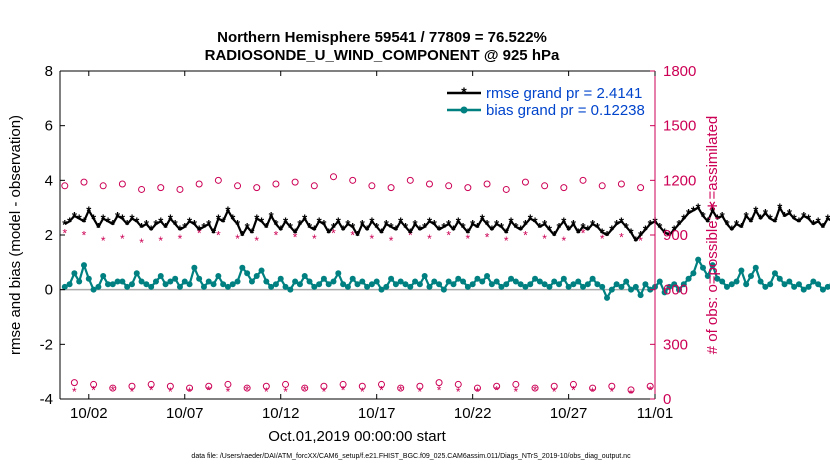 This screenshot has width=830, height=470. What do you see at coordinates (15, 235) in the screenshot?
I see `y-axis-left-label: rmse and bias (model - observation)` at bounding box center [15, 235].